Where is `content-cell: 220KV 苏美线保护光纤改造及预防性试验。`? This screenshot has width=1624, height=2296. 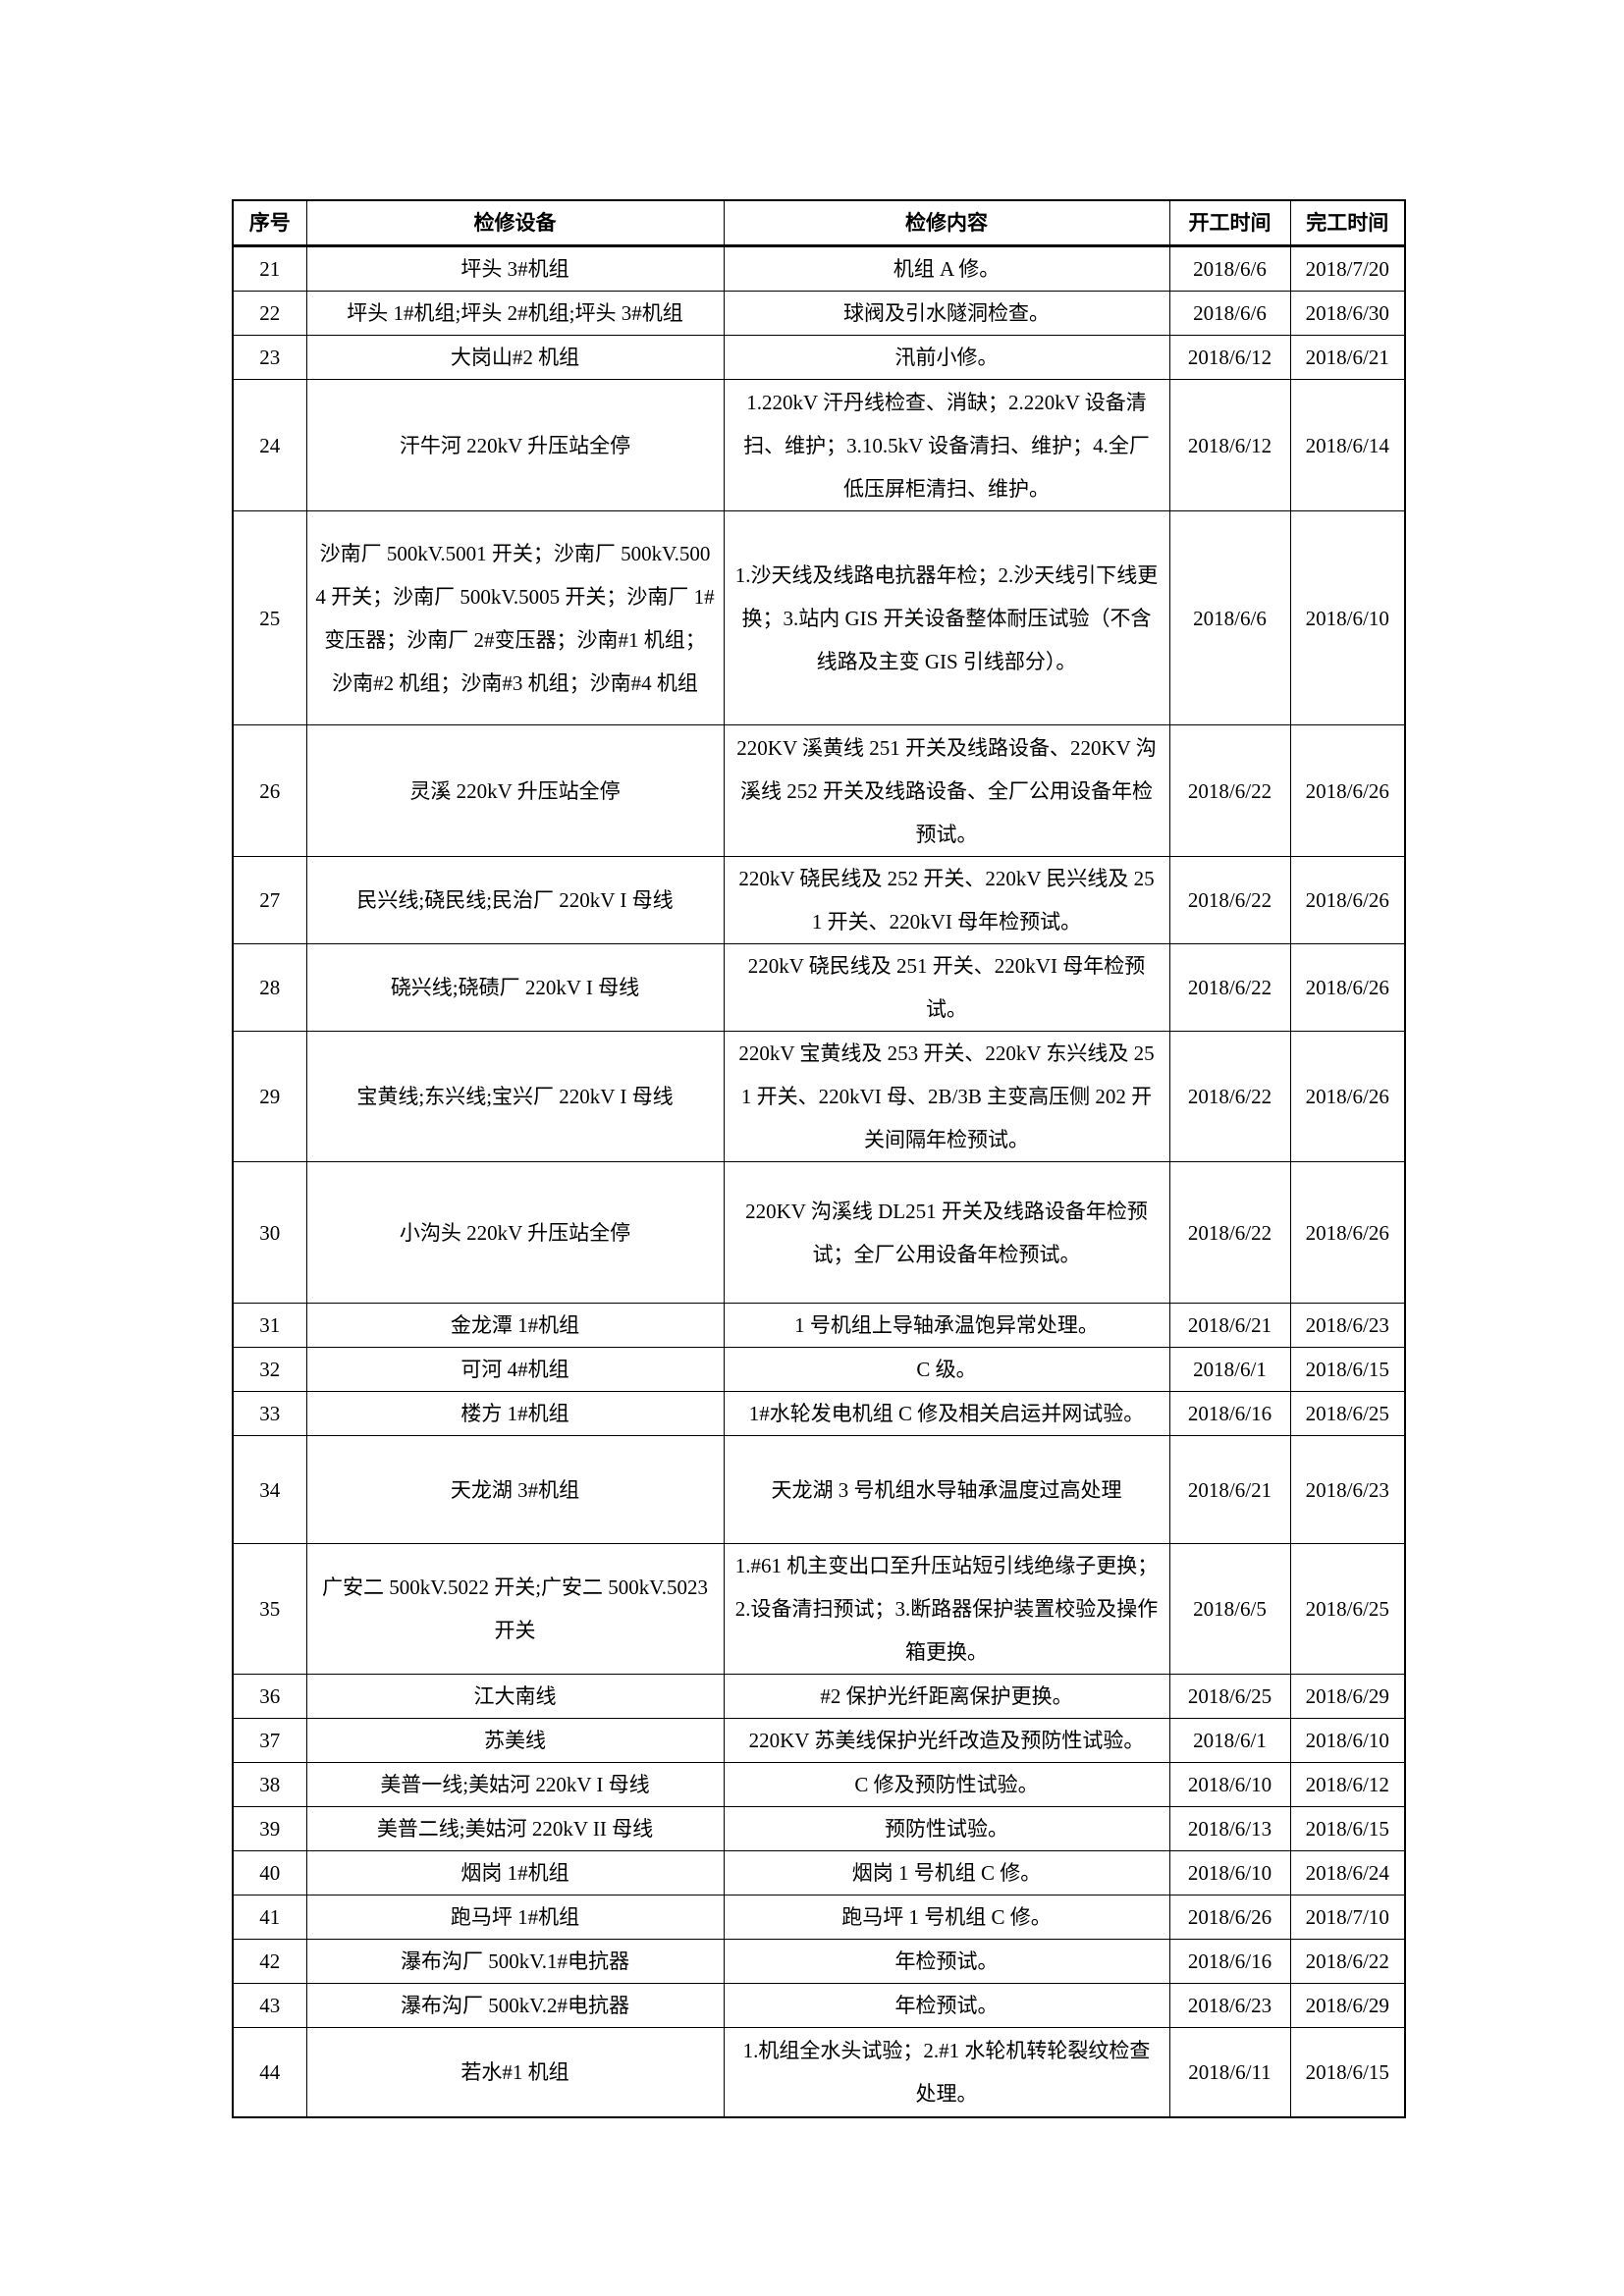 content-cell: 220KV 苏美线保护光纤改造及预防性试验。 is located at coordinates (946, 1740).